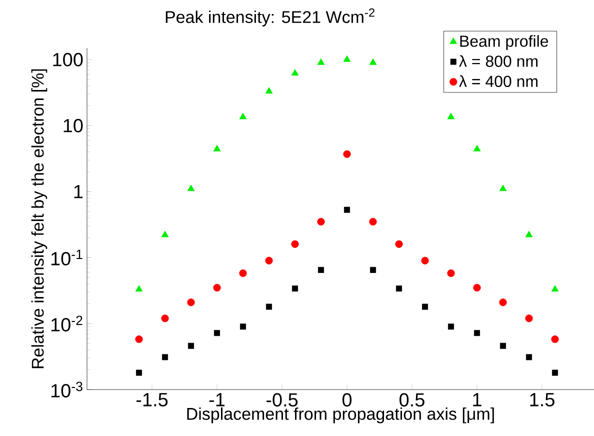 This screenshot has width=594, height=436. What do you see at coordinates (78, 191) in the screenshot?
I see `y-tick-label: 1` at bounding box center [78, 191].